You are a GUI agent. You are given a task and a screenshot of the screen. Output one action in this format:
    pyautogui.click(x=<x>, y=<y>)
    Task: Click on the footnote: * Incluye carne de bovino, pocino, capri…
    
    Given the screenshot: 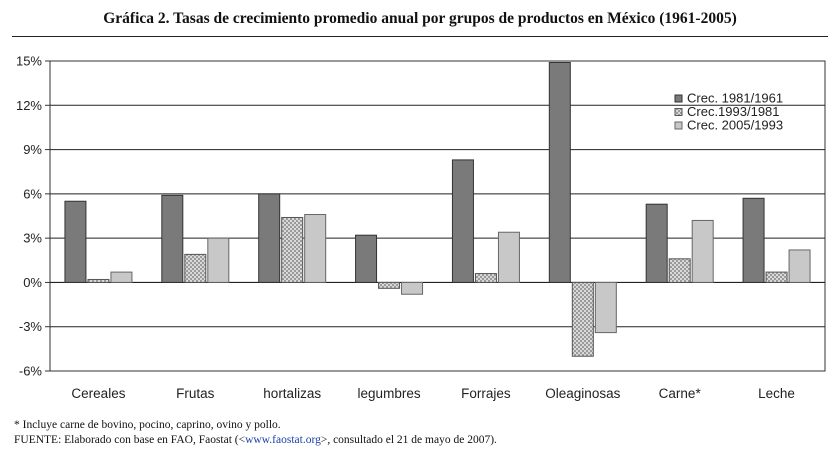 What is the action you would take?
    pyautogui.click(x=147, y=425)
    